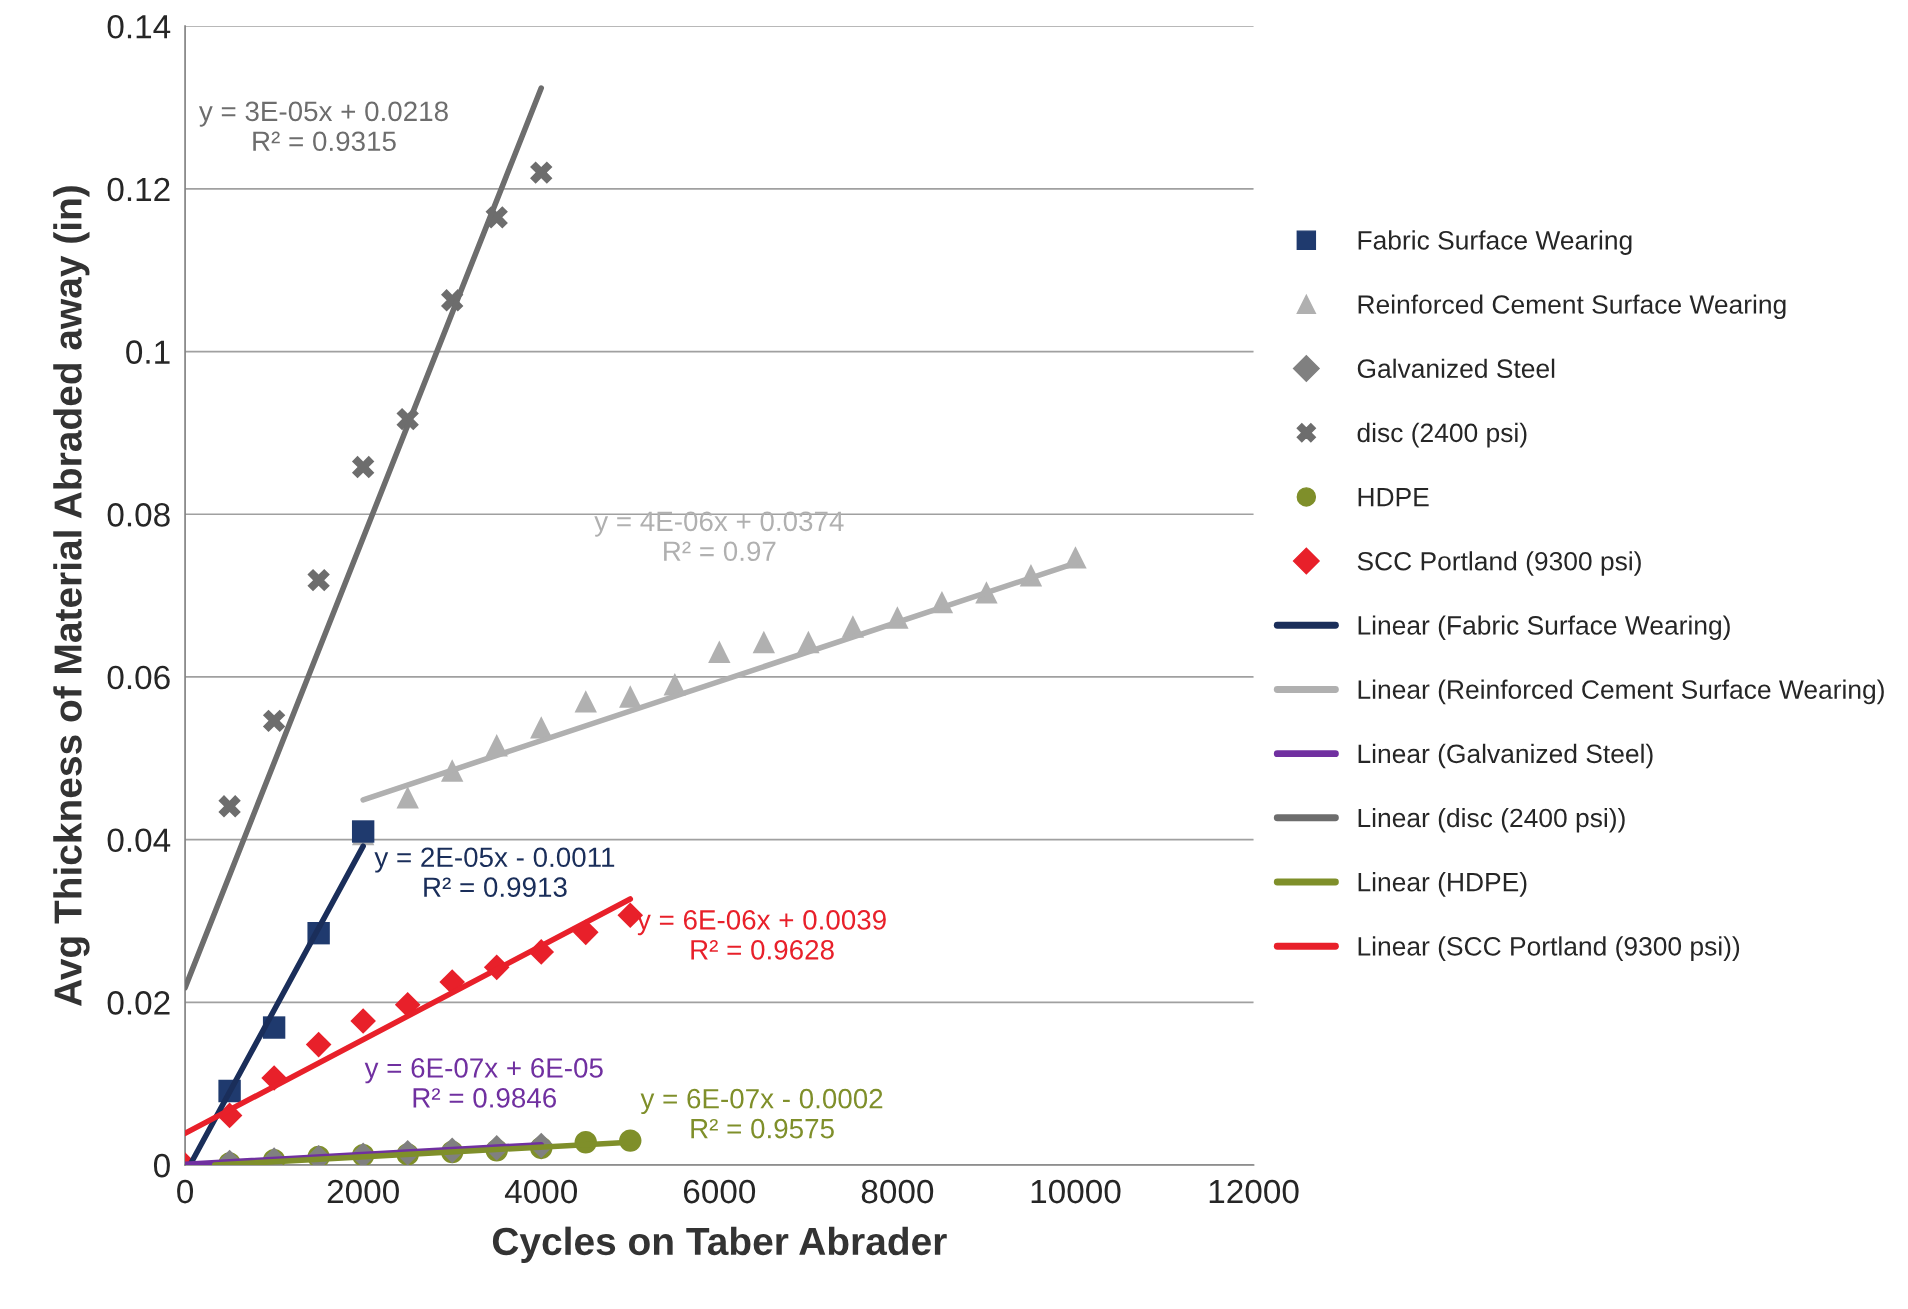  Describe the element at coordinates (1393, 497) in the screenshot. I see `legend-label: HDPE` at that location.